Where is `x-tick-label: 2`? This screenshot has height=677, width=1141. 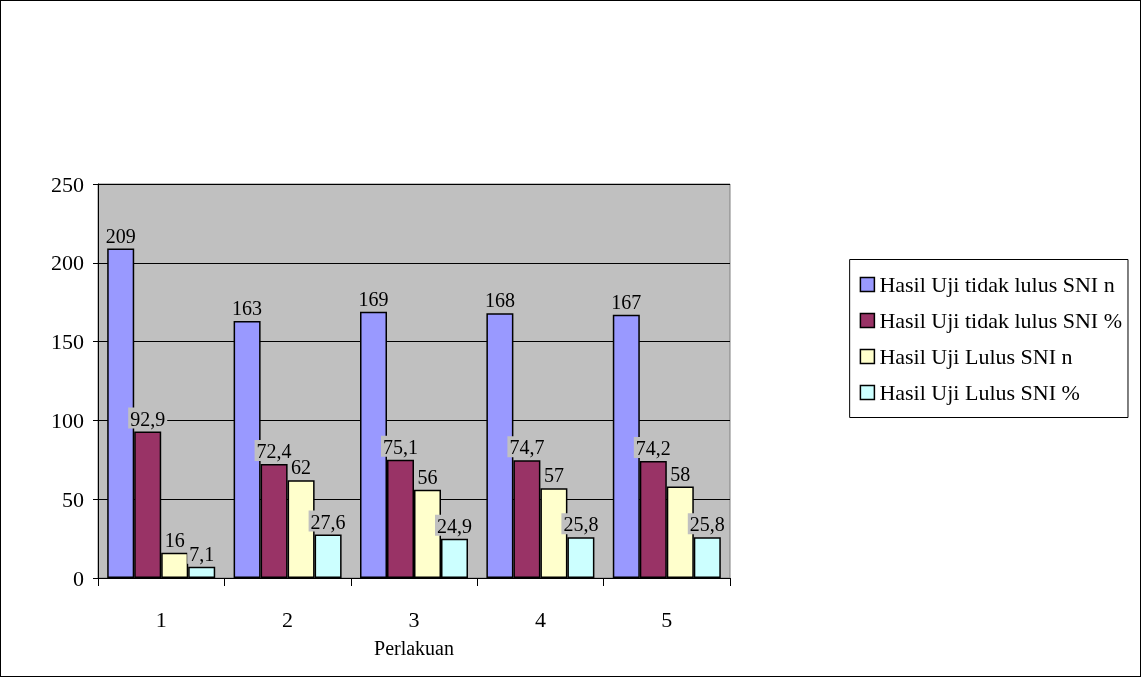 x-tick-label: 2 is located at coordinates (288, 619).